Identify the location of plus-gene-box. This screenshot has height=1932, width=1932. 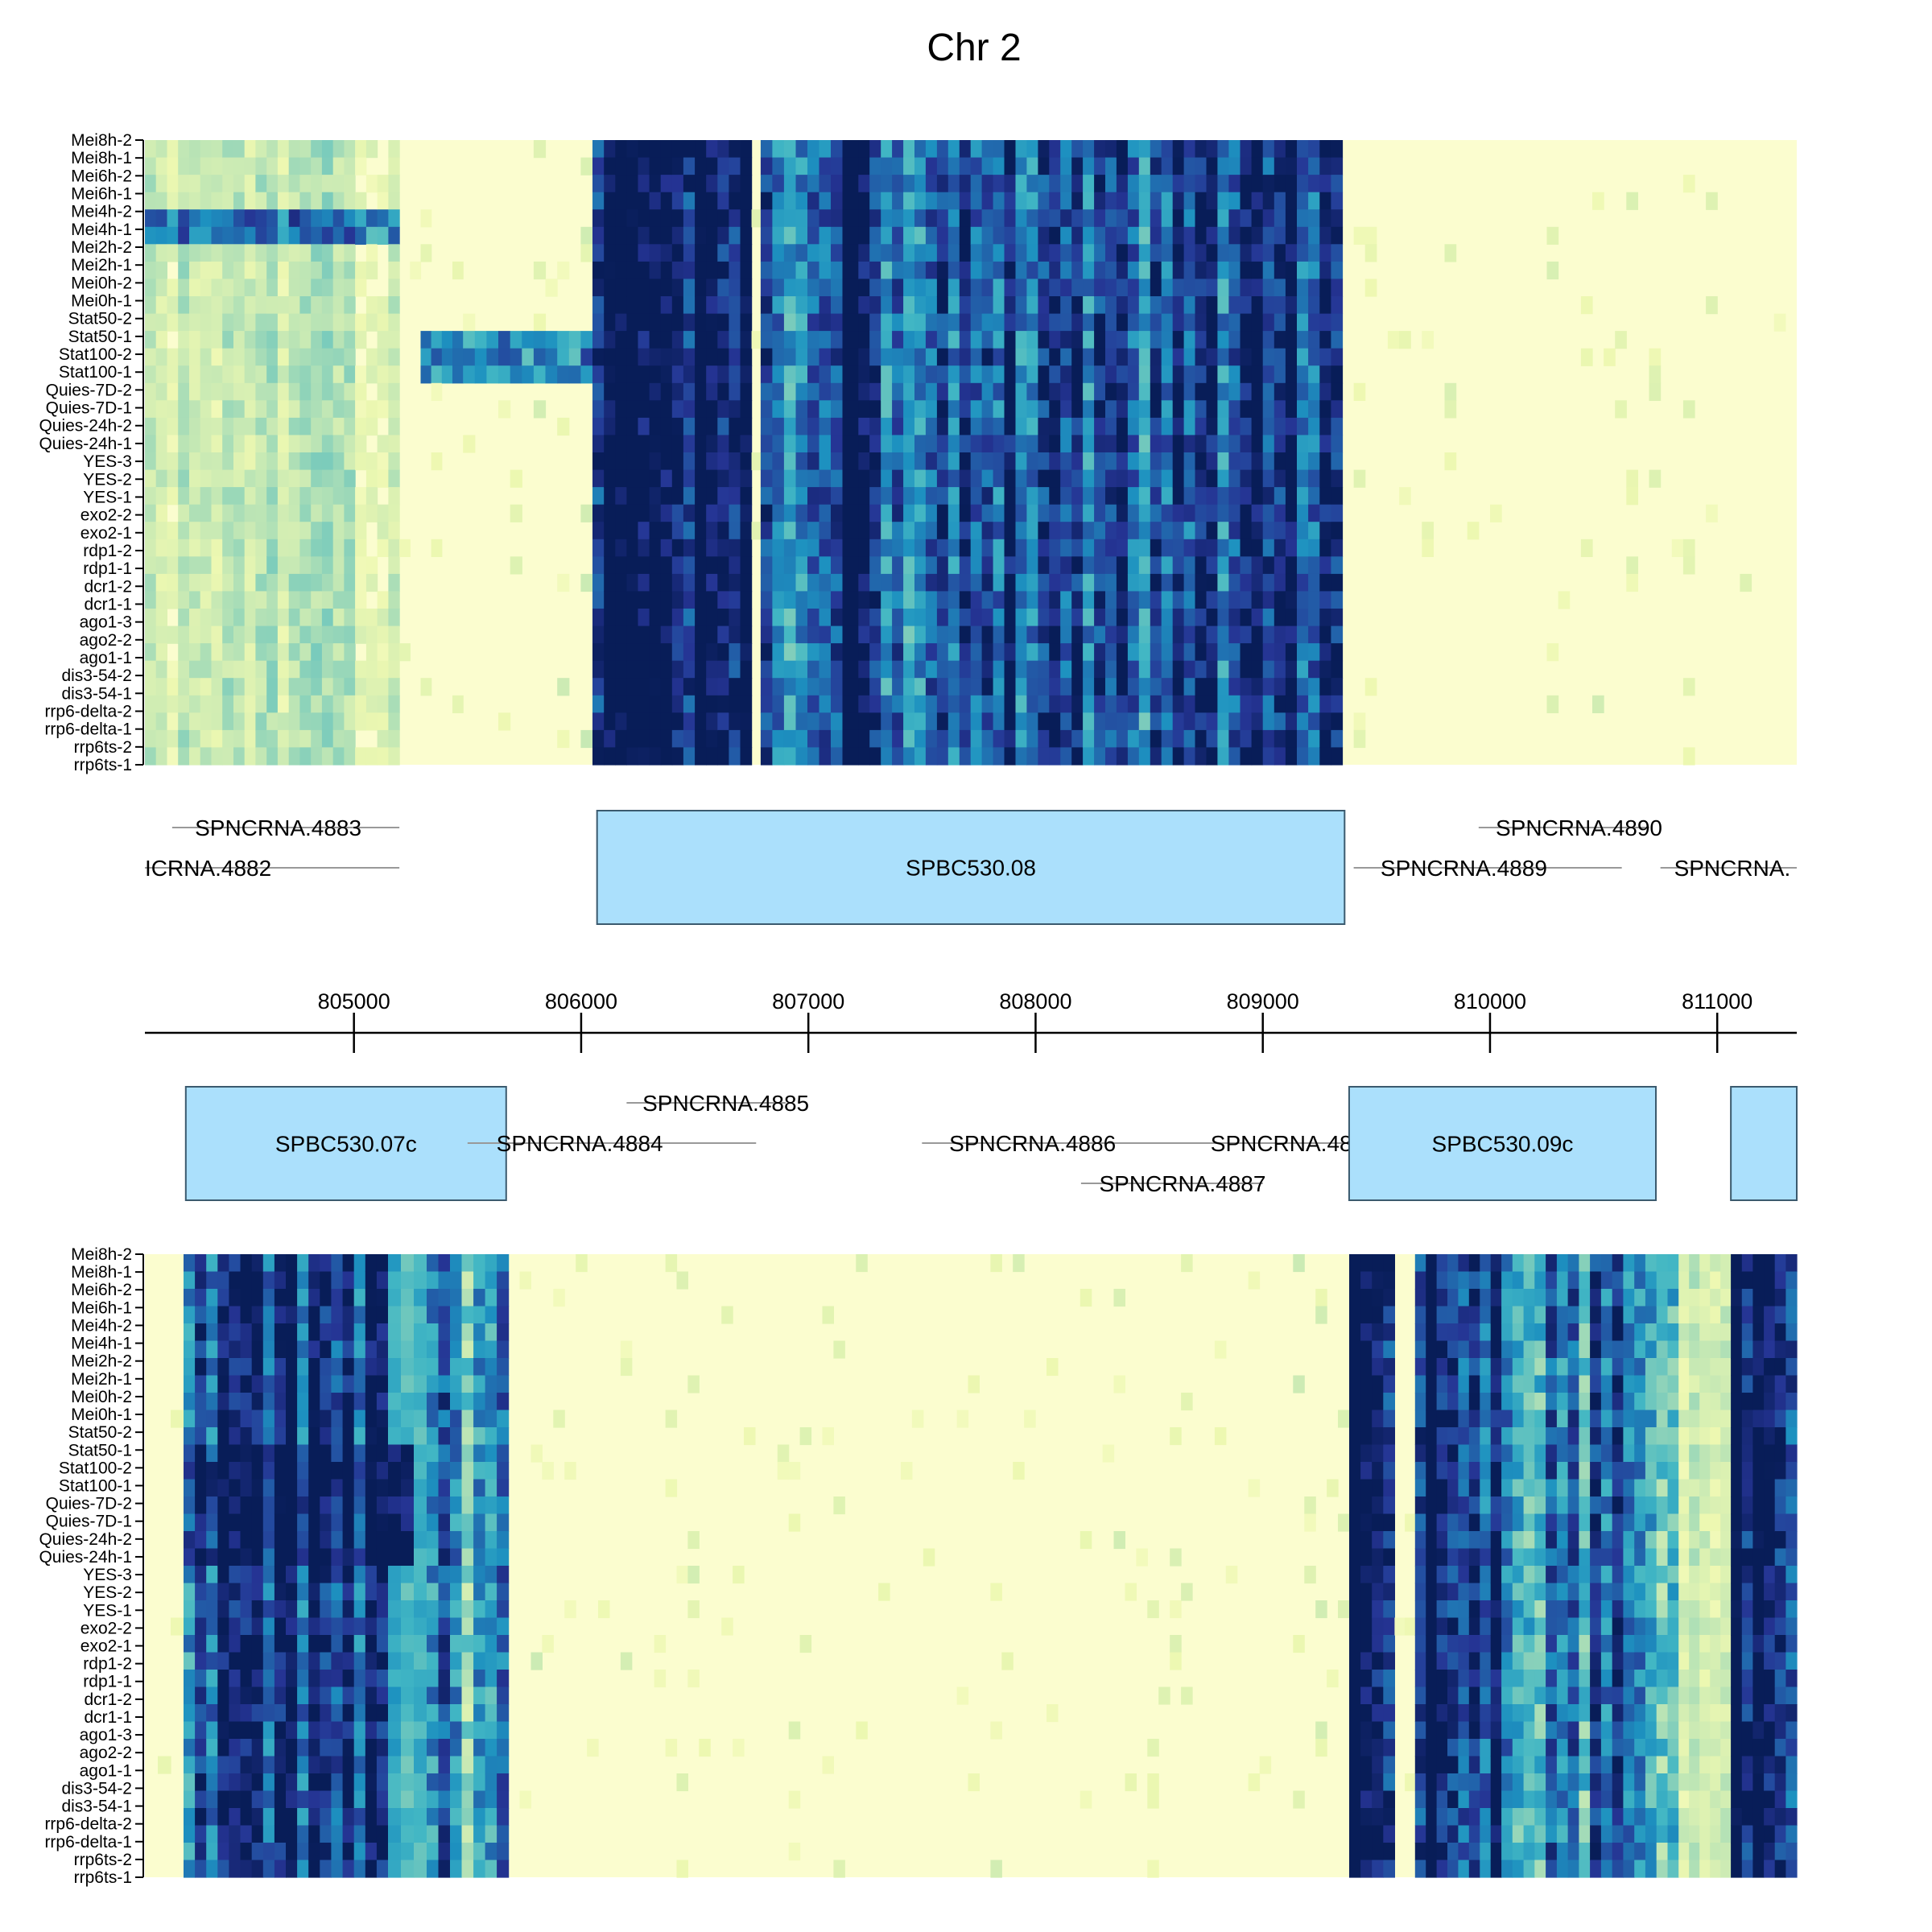
(971, 867).